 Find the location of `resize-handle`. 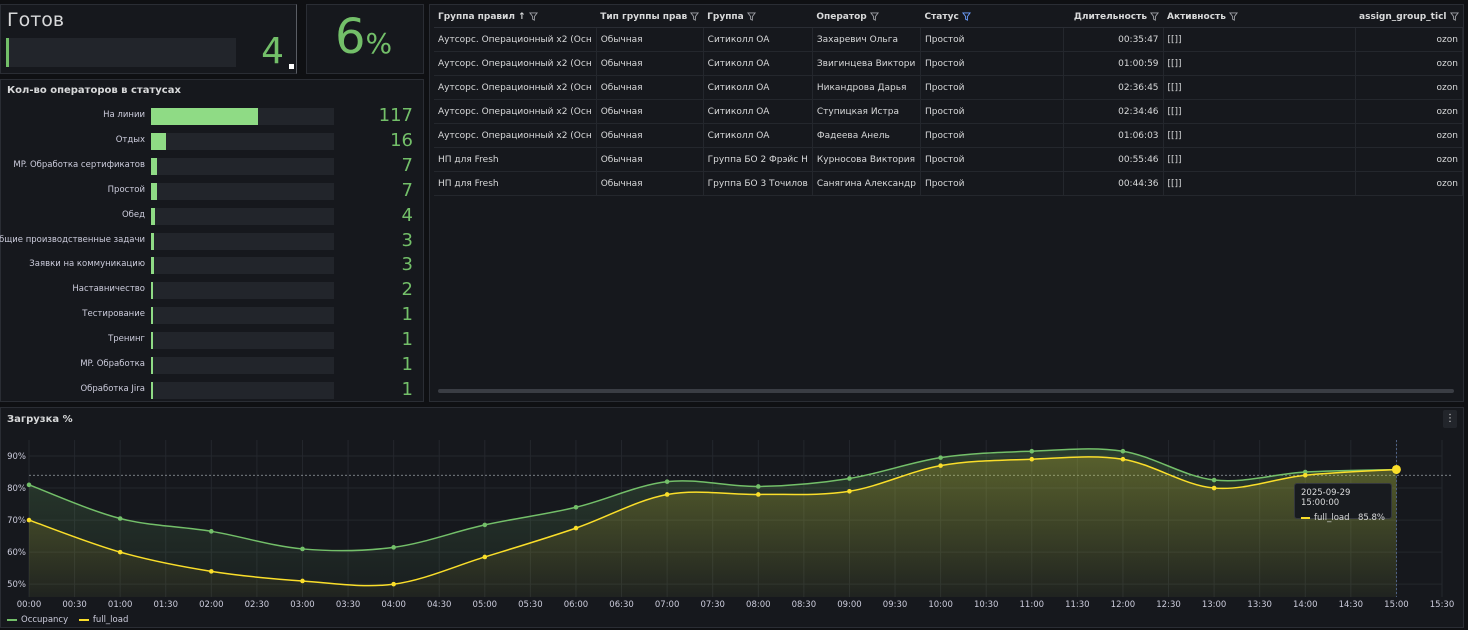

resize-handle is located at coordinates (291, 66).